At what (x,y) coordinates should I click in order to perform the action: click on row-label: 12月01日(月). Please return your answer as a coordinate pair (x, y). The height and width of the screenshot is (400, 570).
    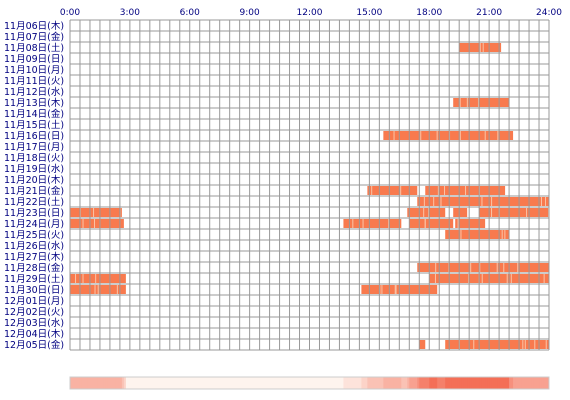
    Looking at the image, I should click on (34, 301).